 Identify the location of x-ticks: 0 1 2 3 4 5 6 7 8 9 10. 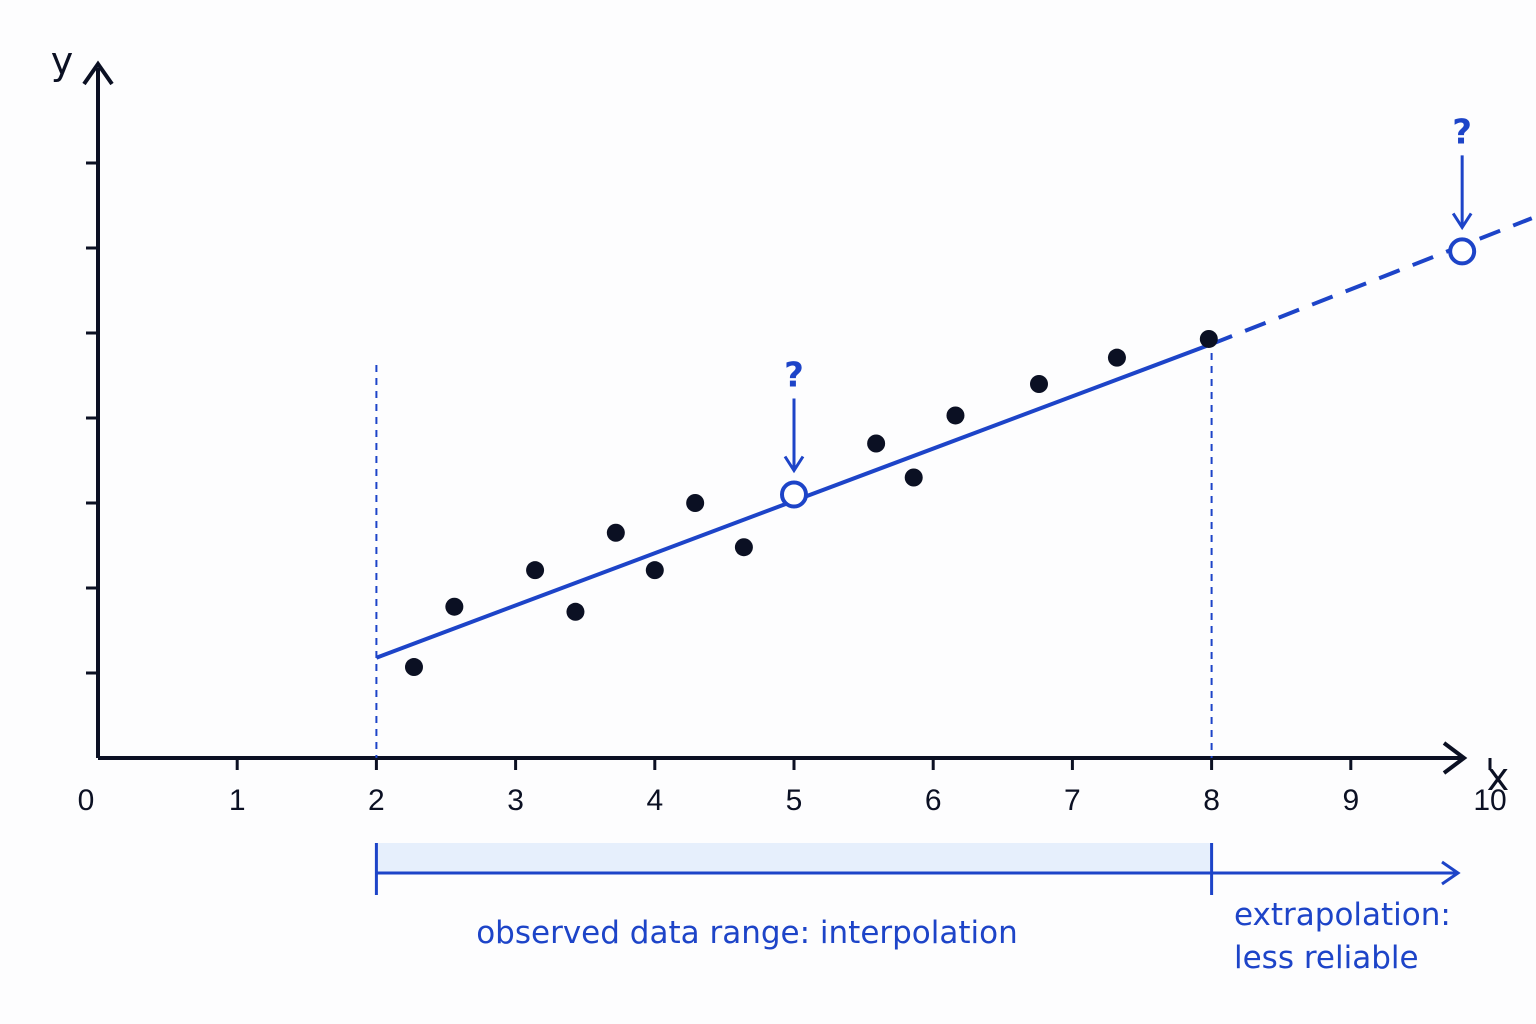
(792, 787).